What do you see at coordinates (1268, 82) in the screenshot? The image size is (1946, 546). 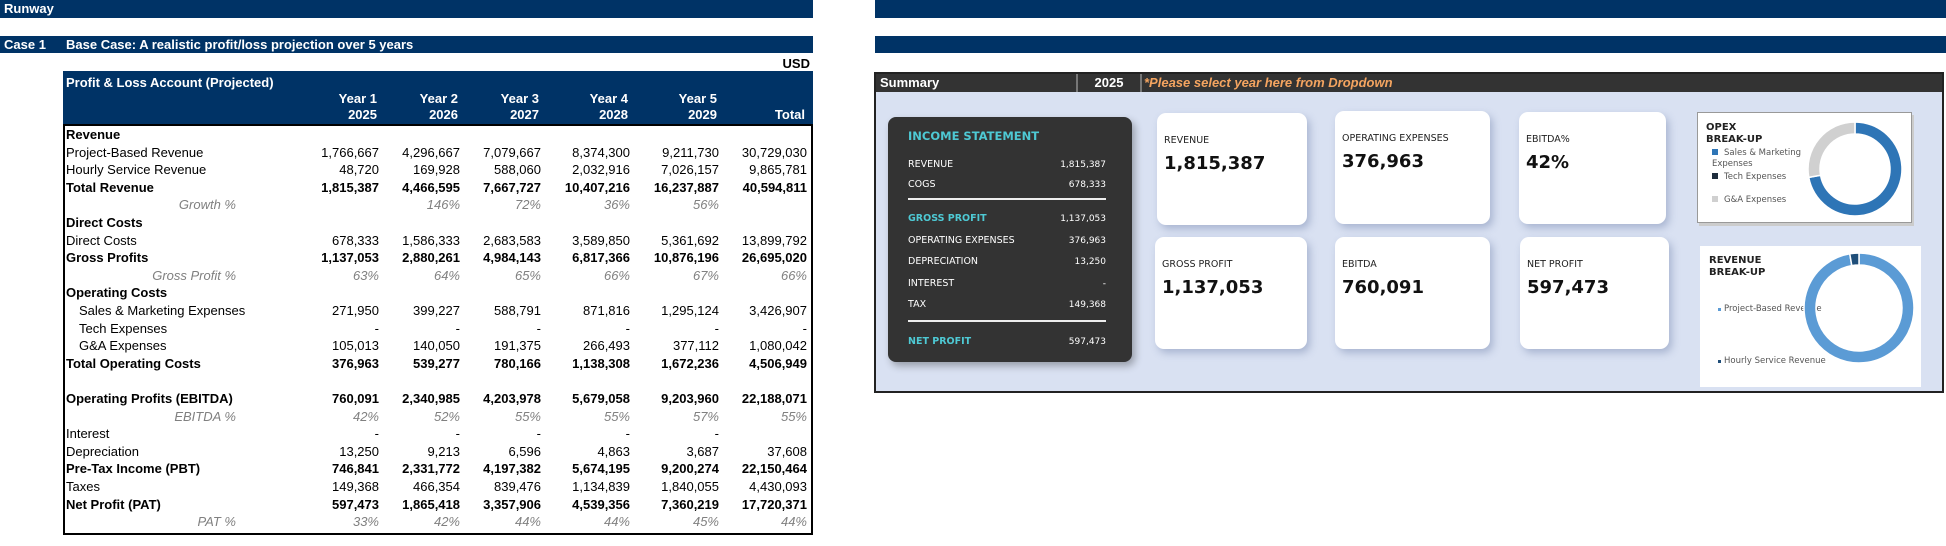 I see `year-hint: *Please select year here from Dropdown` at bounding box center [1268, 82].